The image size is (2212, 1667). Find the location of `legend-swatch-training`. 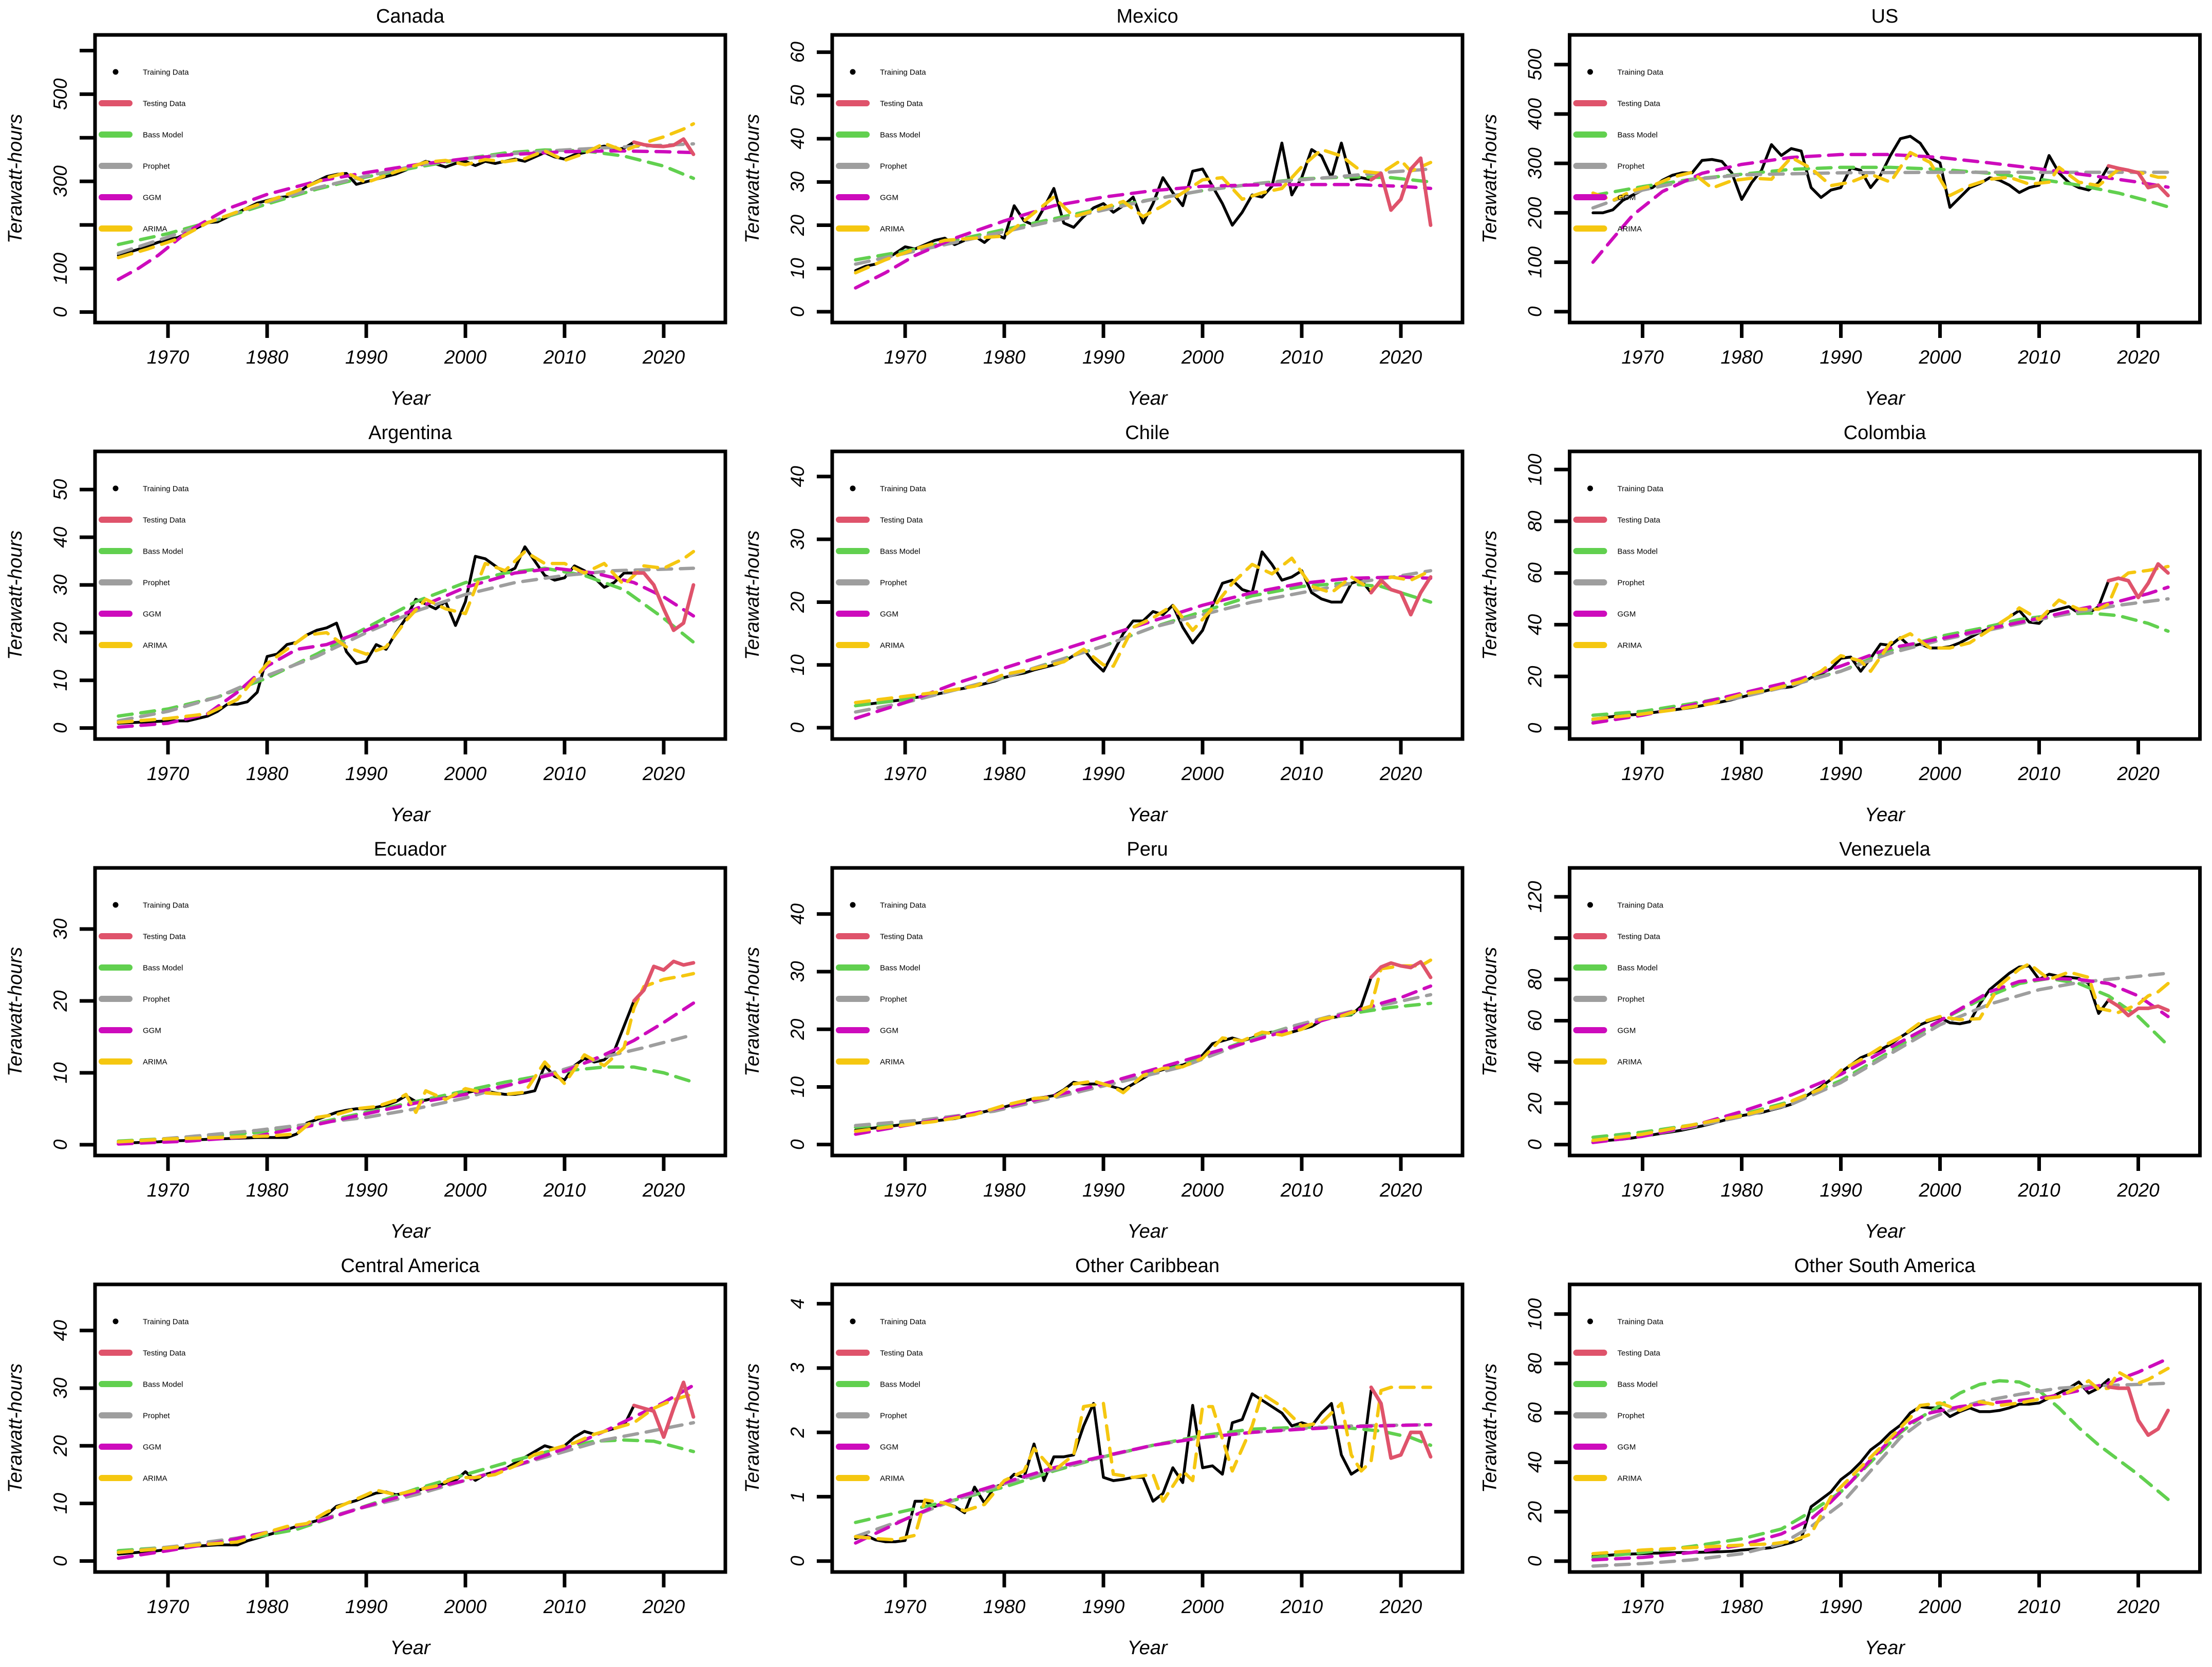

legend-swatch-training is located at coordinates (1590, 488).